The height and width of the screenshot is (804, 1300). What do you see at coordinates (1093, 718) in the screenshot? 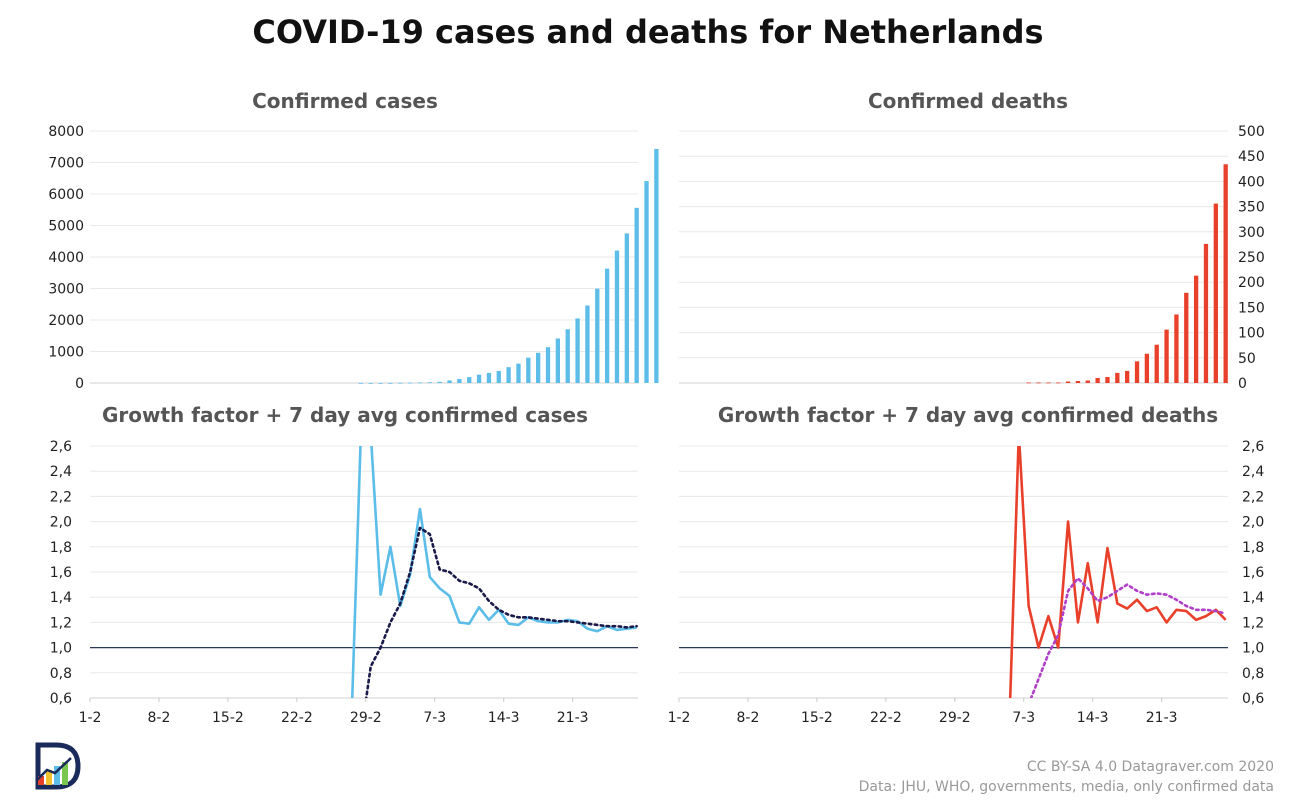
I see `x-tick-label: 14-3` at bounding box center [1093, 718].